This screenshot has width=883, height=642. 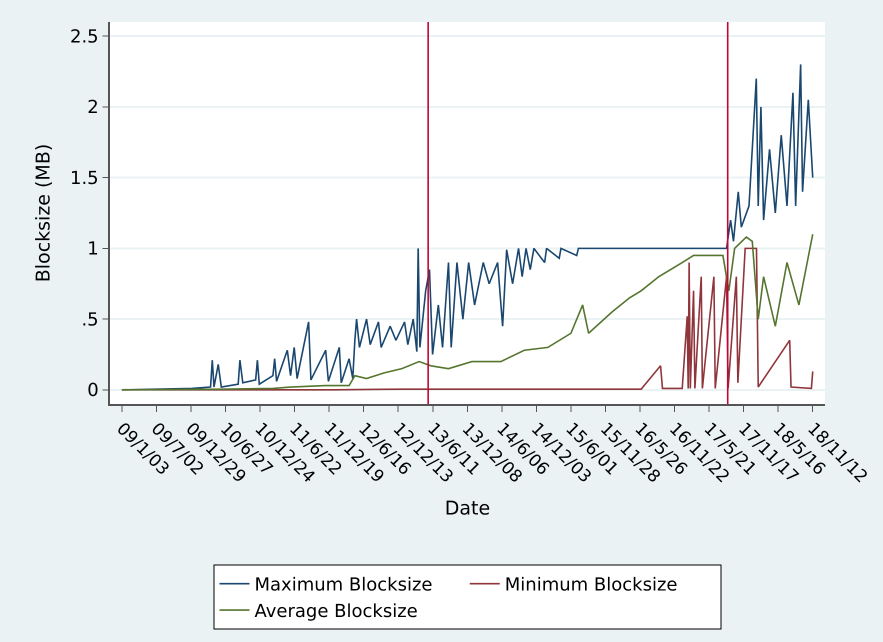 I want to click on y-tick-label: 0, so click(x=93, y=391).